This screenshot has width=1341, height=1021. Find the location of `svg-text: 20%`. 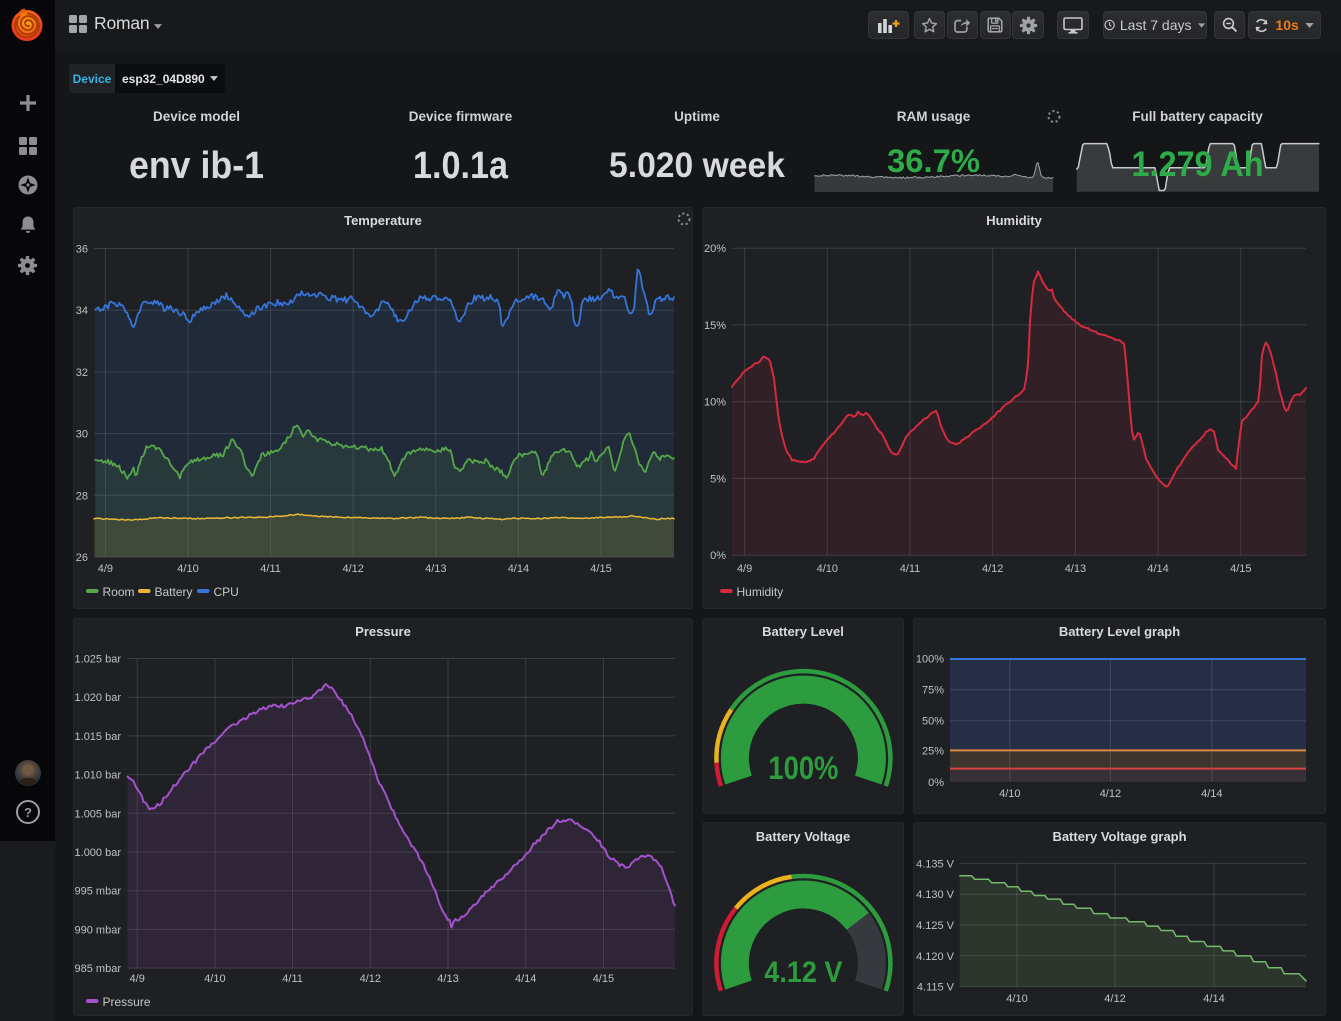

svg-text: 20% is located at coordinates (715, 249).